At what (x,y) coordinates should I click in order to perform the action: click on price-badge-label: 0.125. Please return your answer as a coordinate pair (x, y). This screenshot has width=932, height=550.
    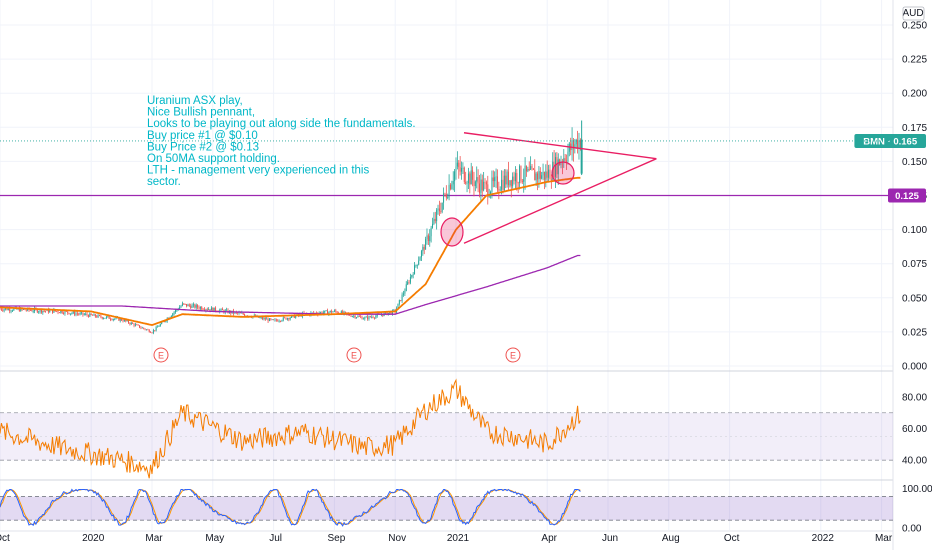
    Looking at the image, I should click on (907, 196).